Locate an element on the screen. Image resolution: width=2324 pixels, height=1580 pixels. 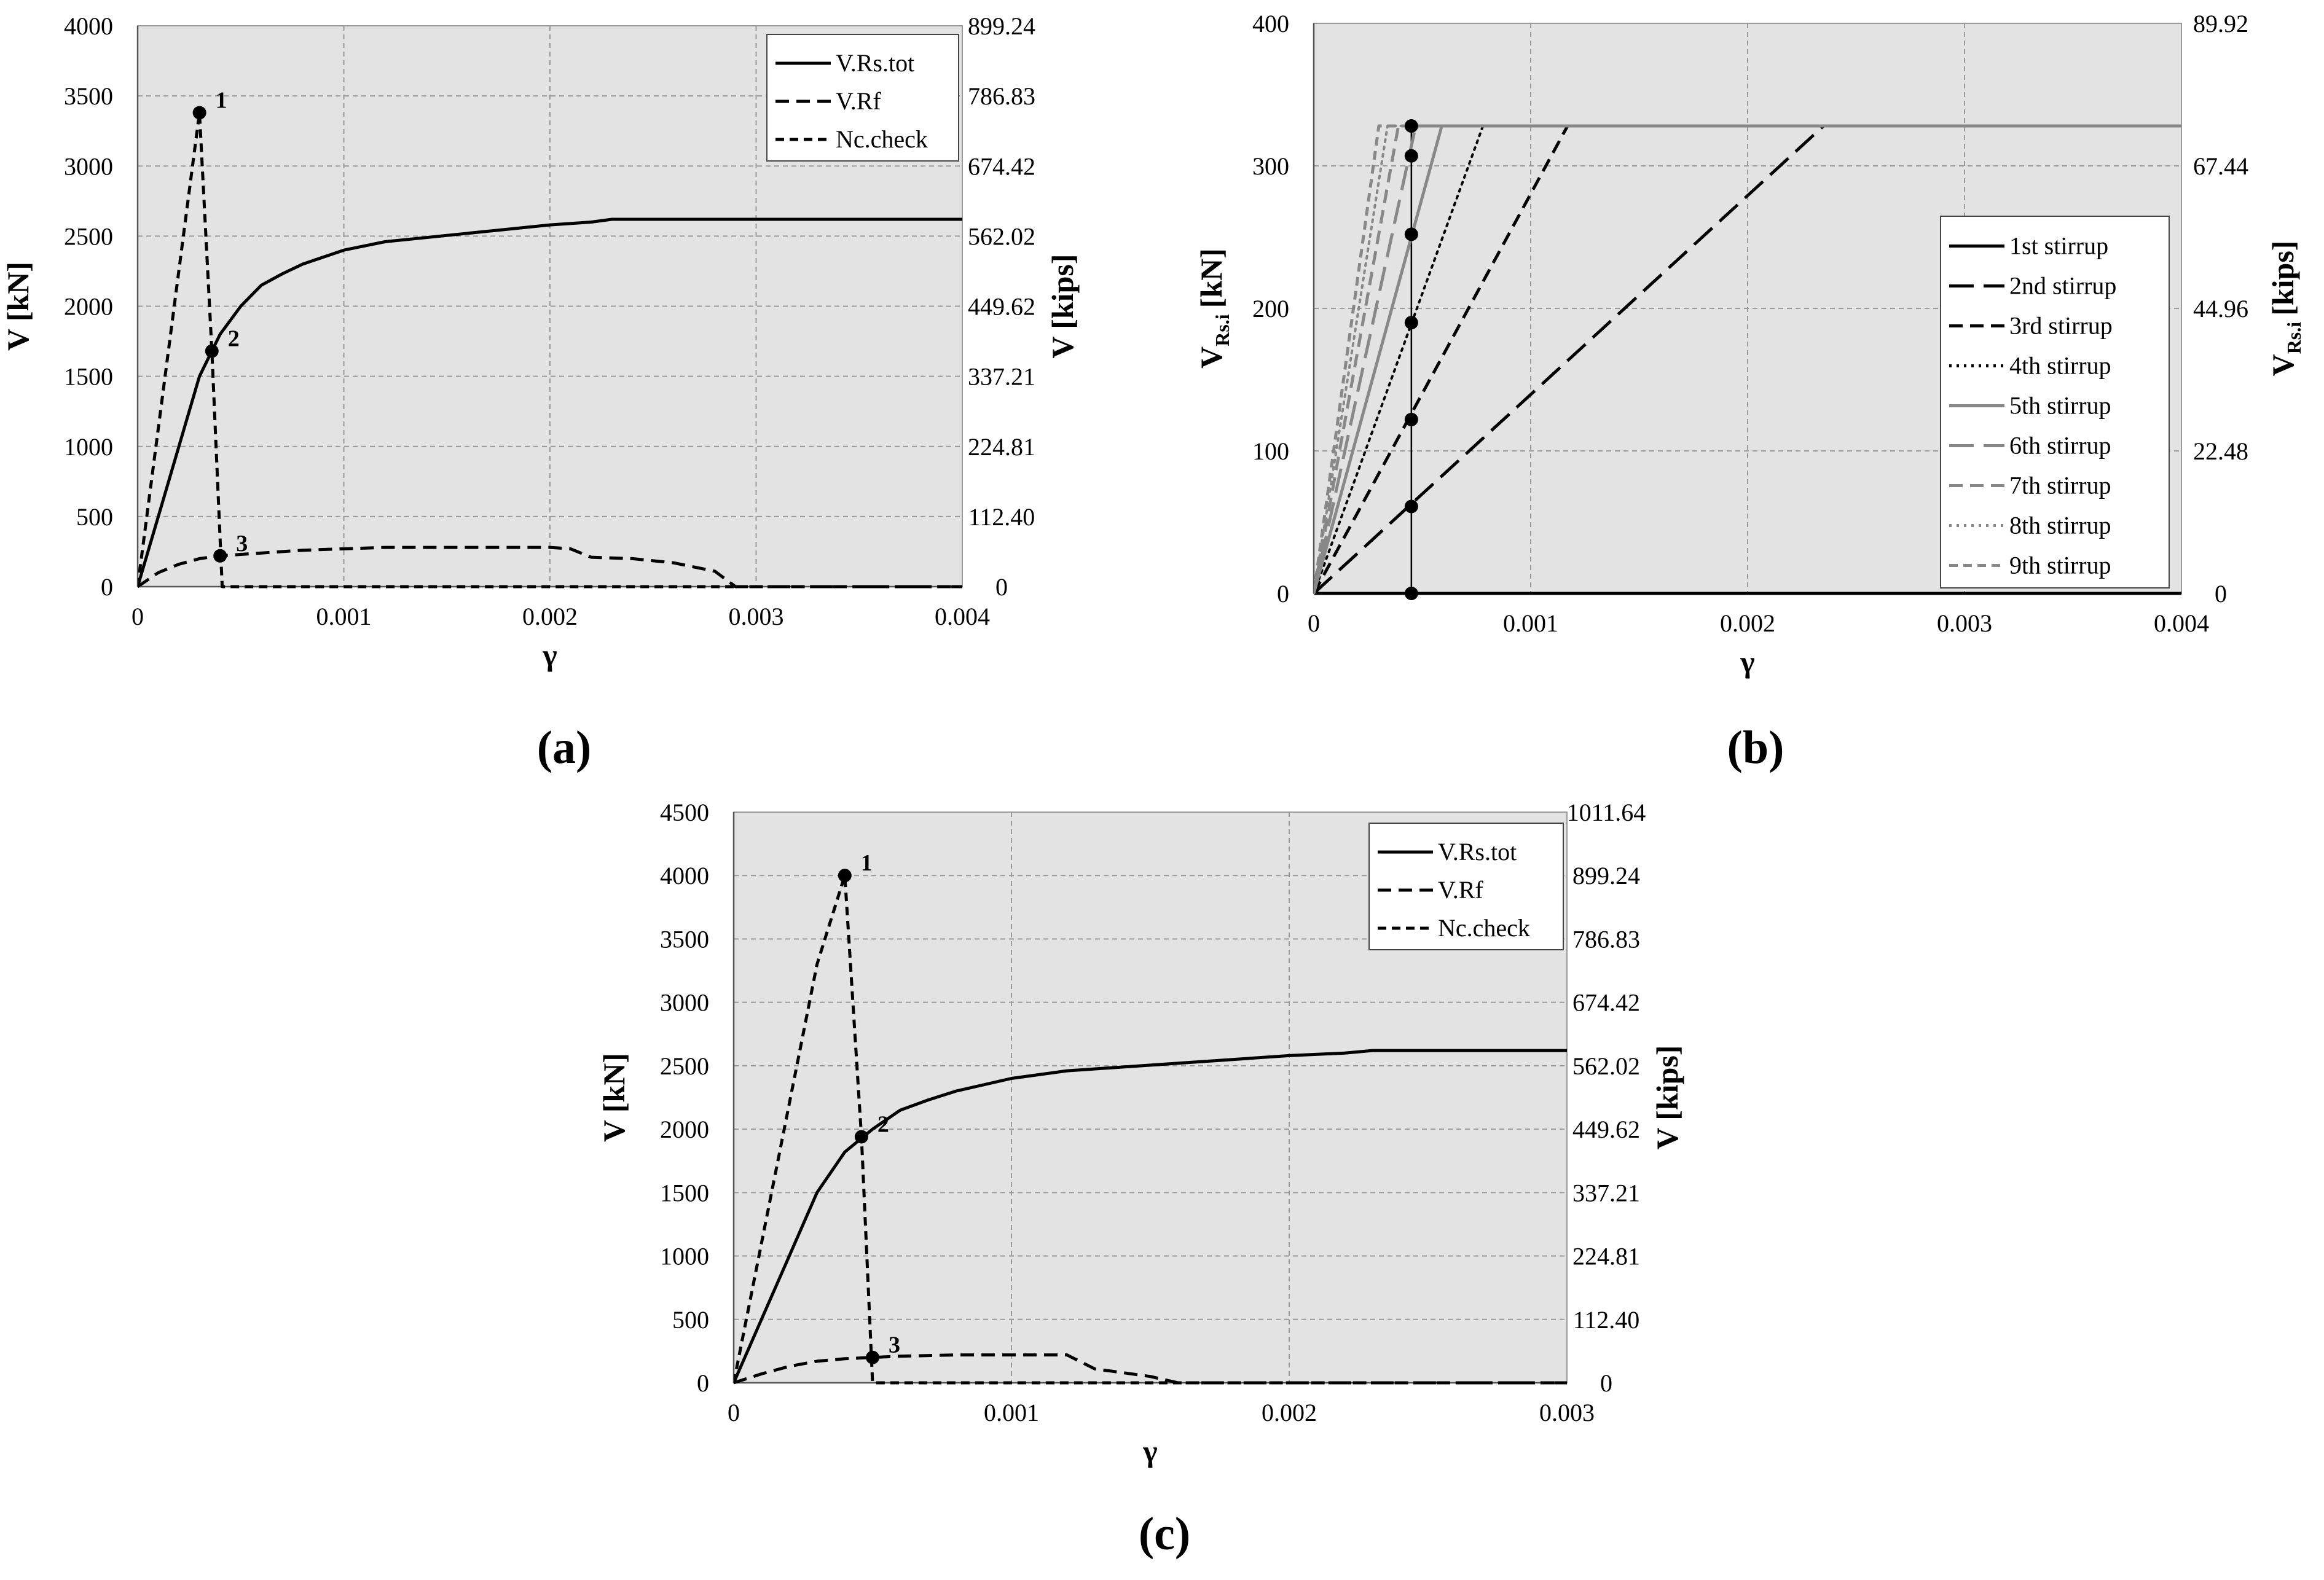
panel-label: (a) is located at coordinates (564, 747).